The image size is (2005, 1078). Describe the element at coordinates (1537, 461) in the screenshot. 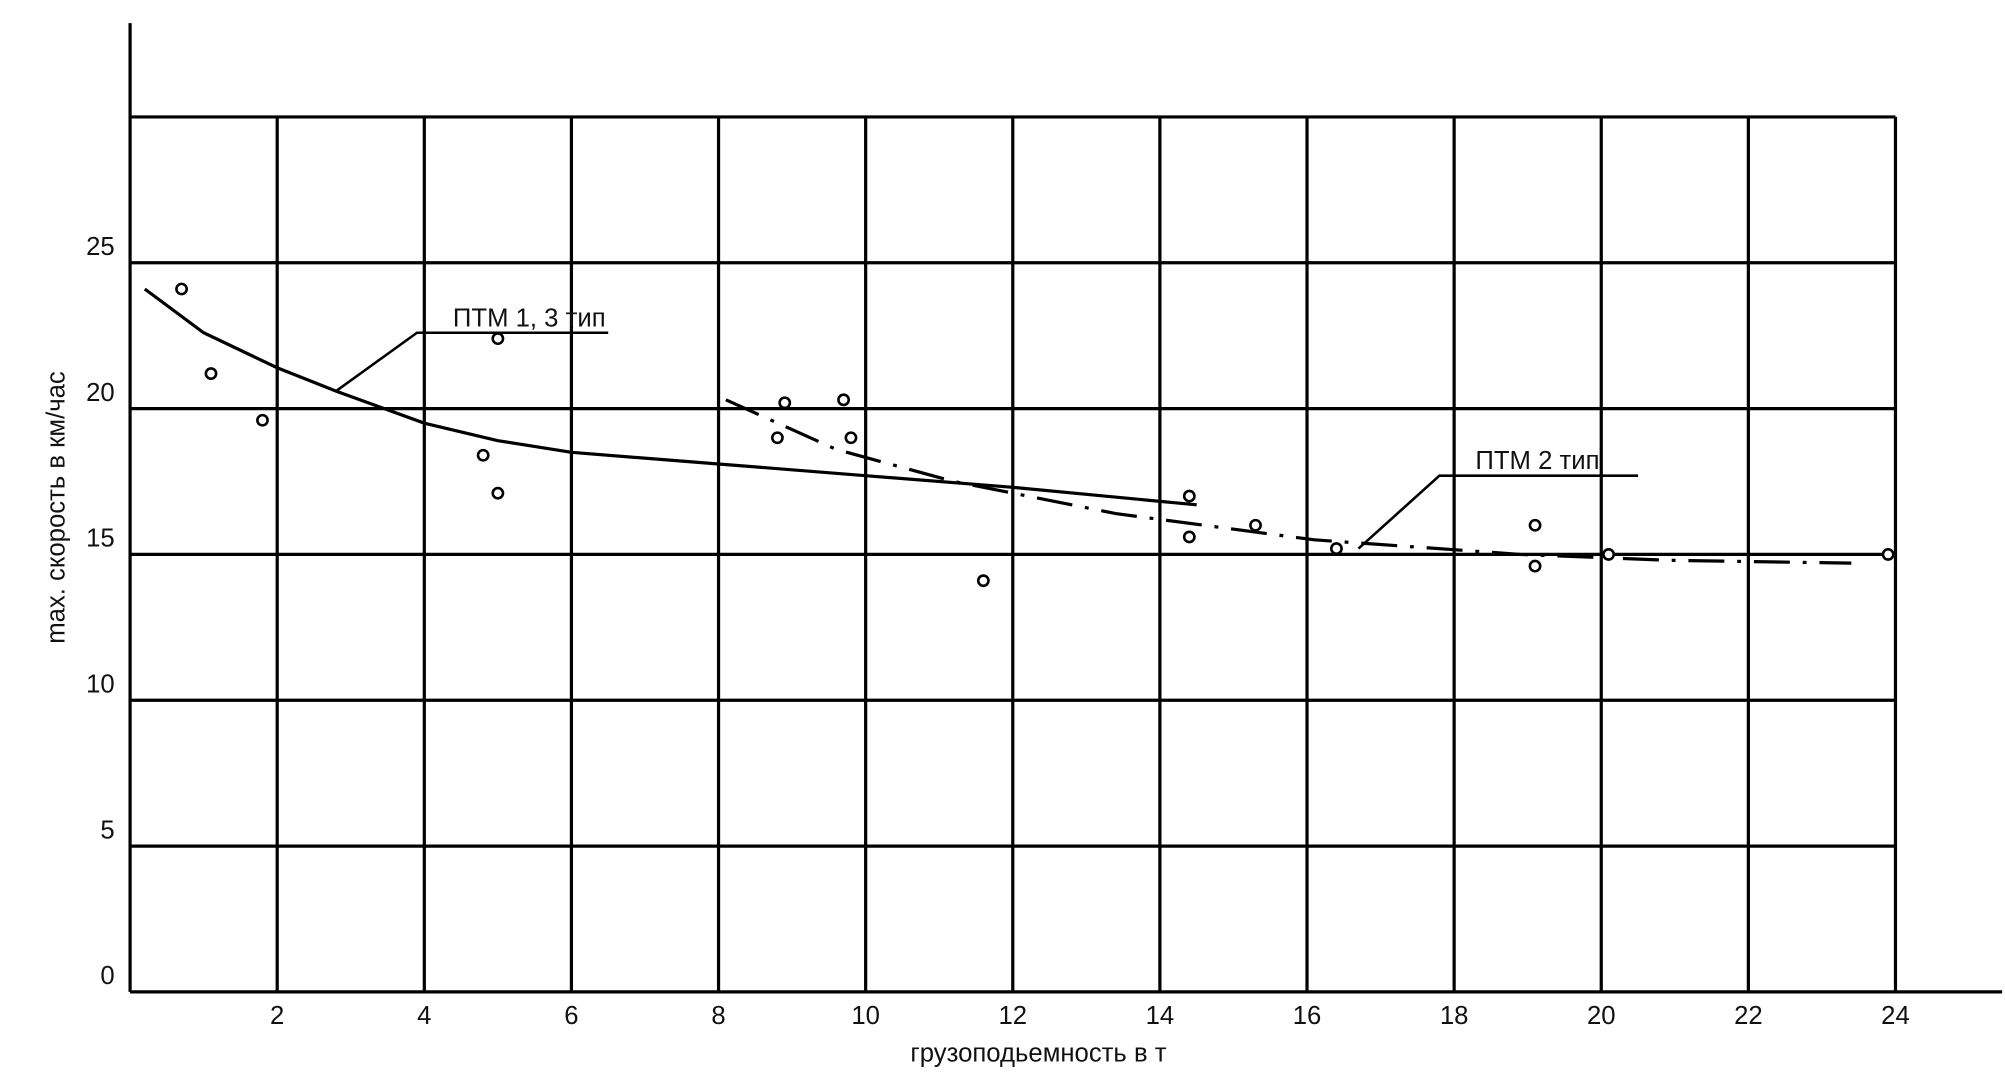

I see `annotation-label: ПТМ 2 тип` at that location.